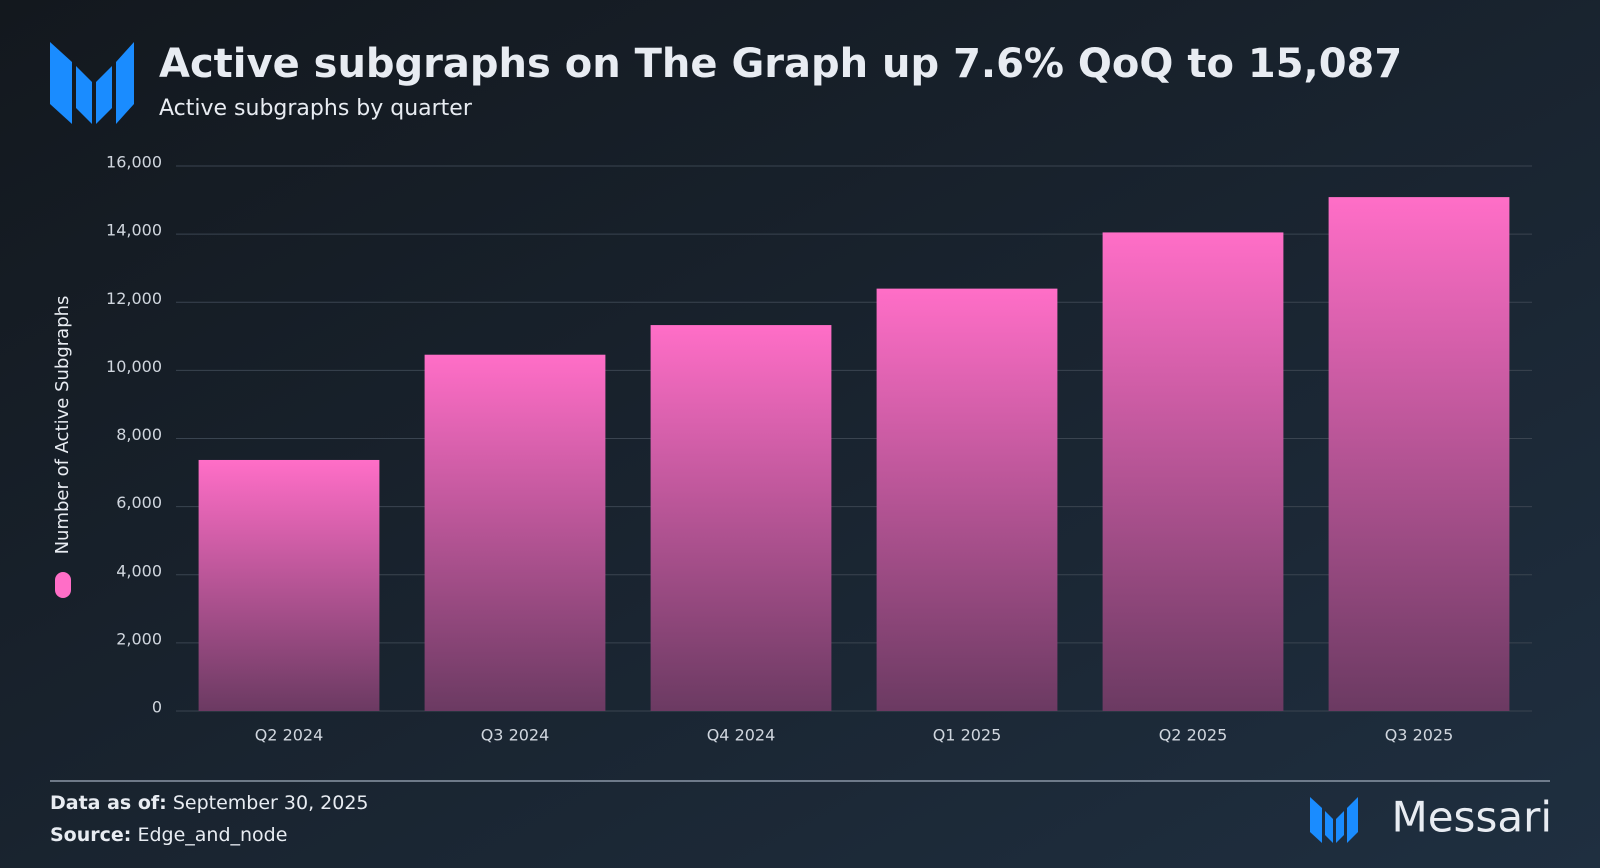 This screenshot has height=868, width=1600. Describe the element at coordinates (62, 425) in the screenshot. I see `legend-label: Number of Active Subgraphs` at that location.